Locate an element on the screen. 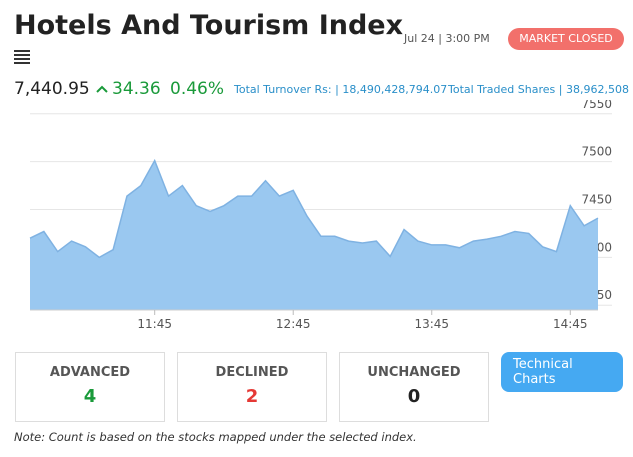  turnover: Total Turnover Rs: | 18,490,428,794.07 is located at coordinates (340, 89).